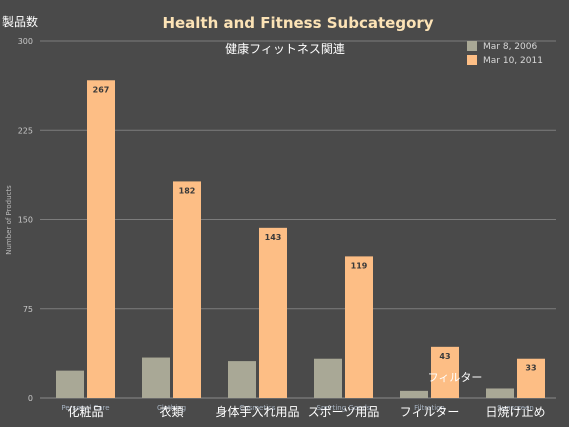  I want to click on x-tick-label: Personal Care, so click(85, 408).